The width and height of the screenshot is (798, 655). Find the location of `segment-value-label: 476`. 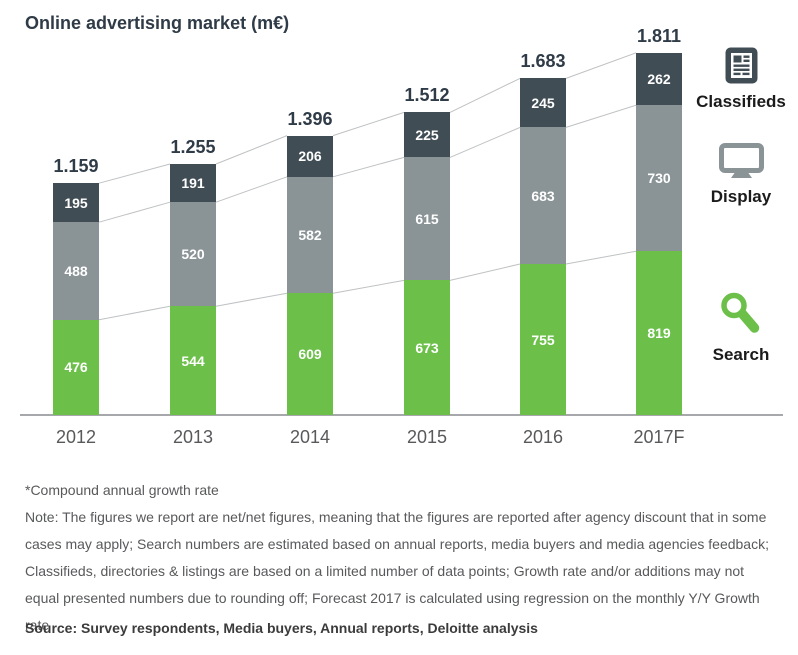

segment-value-label: 476 is located at coordinates (76, 367).